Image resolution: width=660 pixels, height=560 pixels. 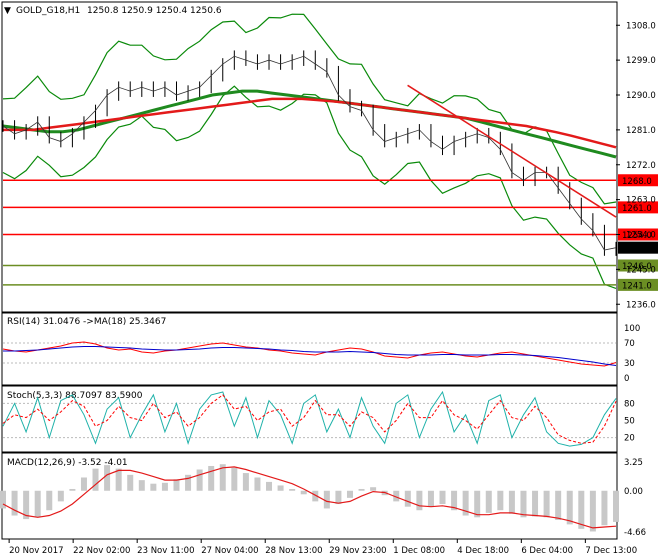 I want to click on price-tick-label: 1254.0, so click(x=641, y=236).